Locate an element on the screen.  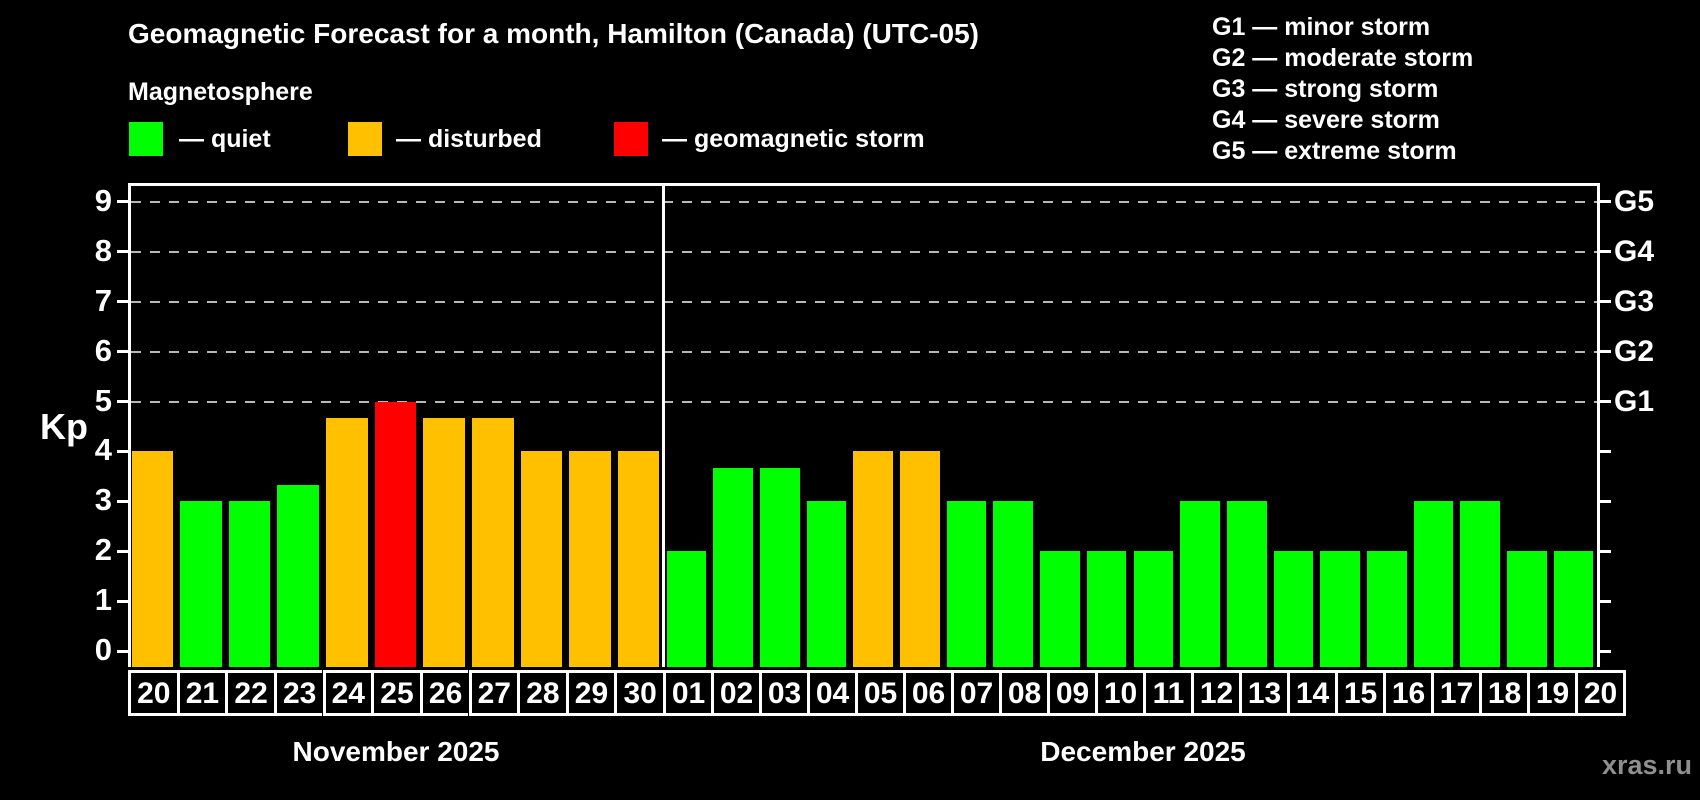
day-label: 18 is located at coordinates (1503, 693).